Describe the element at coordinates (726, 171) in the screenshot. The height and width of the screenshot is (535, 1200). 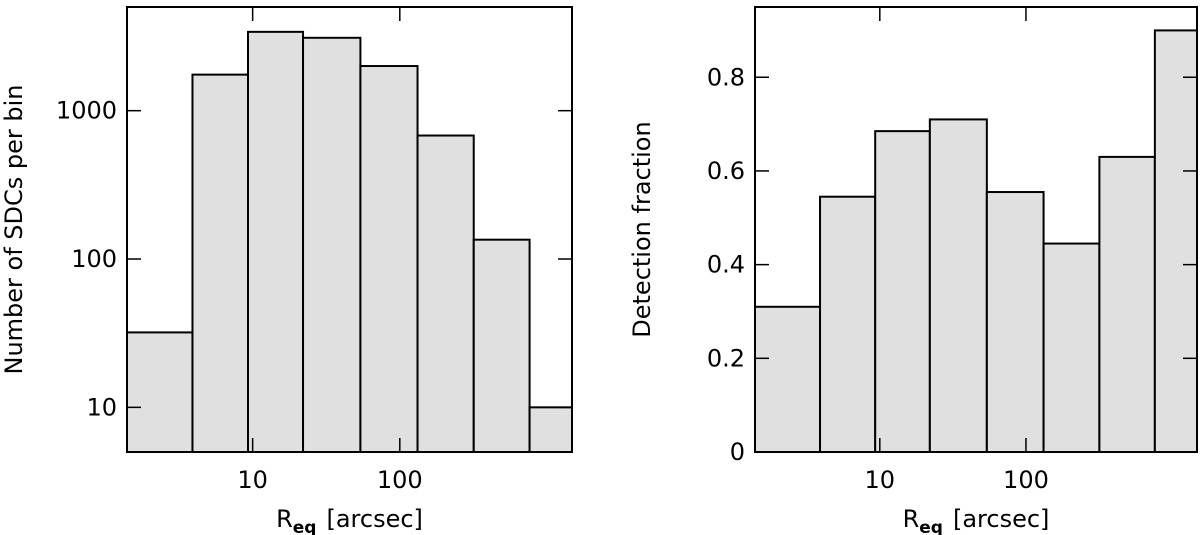
I see `y-tick-label: 0.6` at that location.